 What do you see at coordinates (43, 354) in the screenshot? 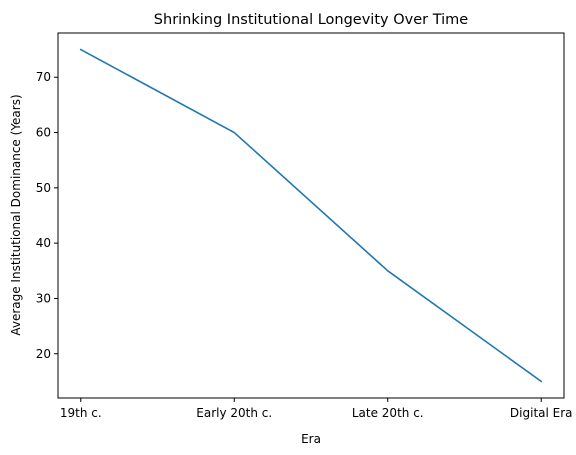
I see `y-tick-label: 20` at bounding box center [43, 354].